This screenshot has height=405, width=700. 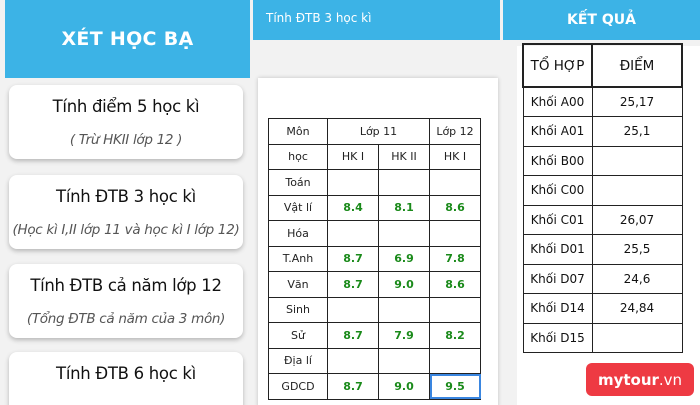 I want to click on block-label: Khối A00, so click(x=557, y=101).